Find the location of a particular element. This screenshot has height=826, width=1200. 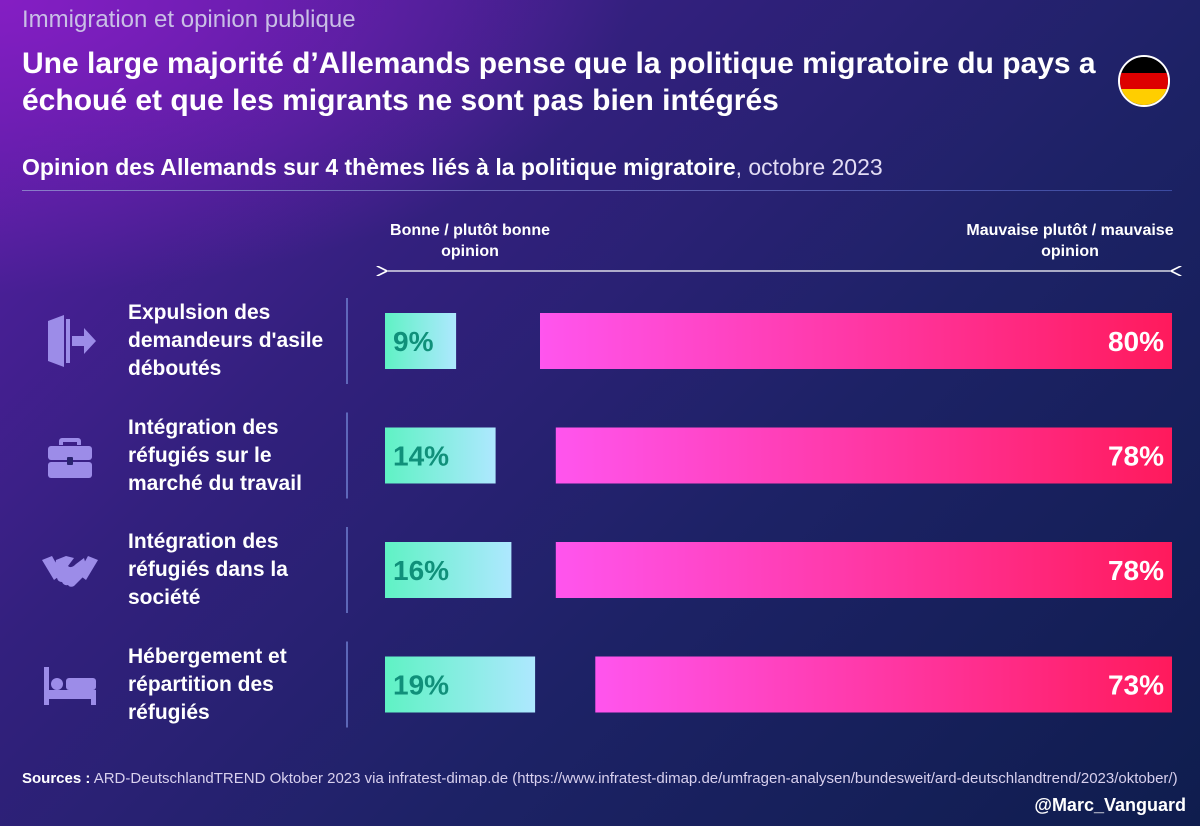

bar-good-label: 9% is located at coordinates (413, 341).